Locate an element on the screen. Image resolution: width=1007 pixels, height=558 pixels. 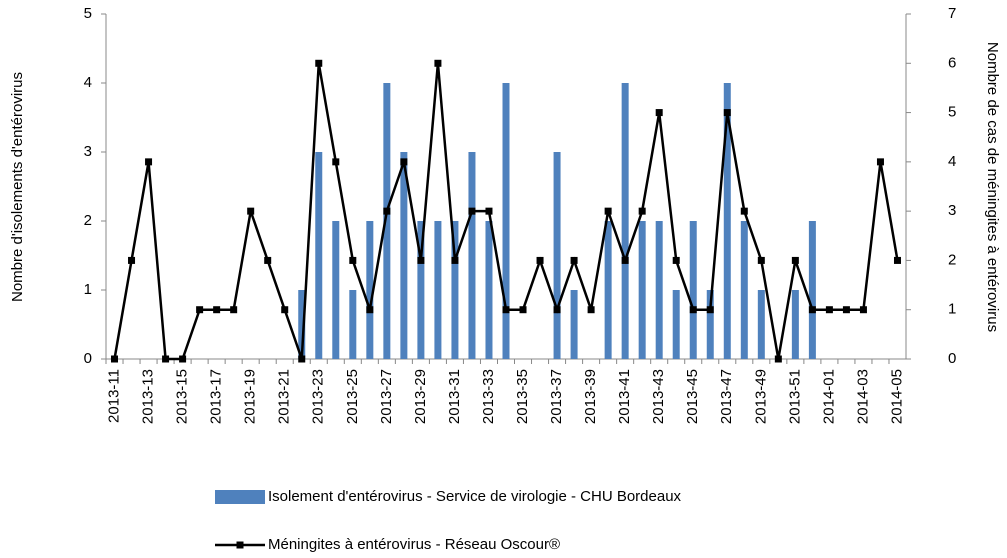
x-tick-label: 2014-01 is located at coordinates (828, 396).